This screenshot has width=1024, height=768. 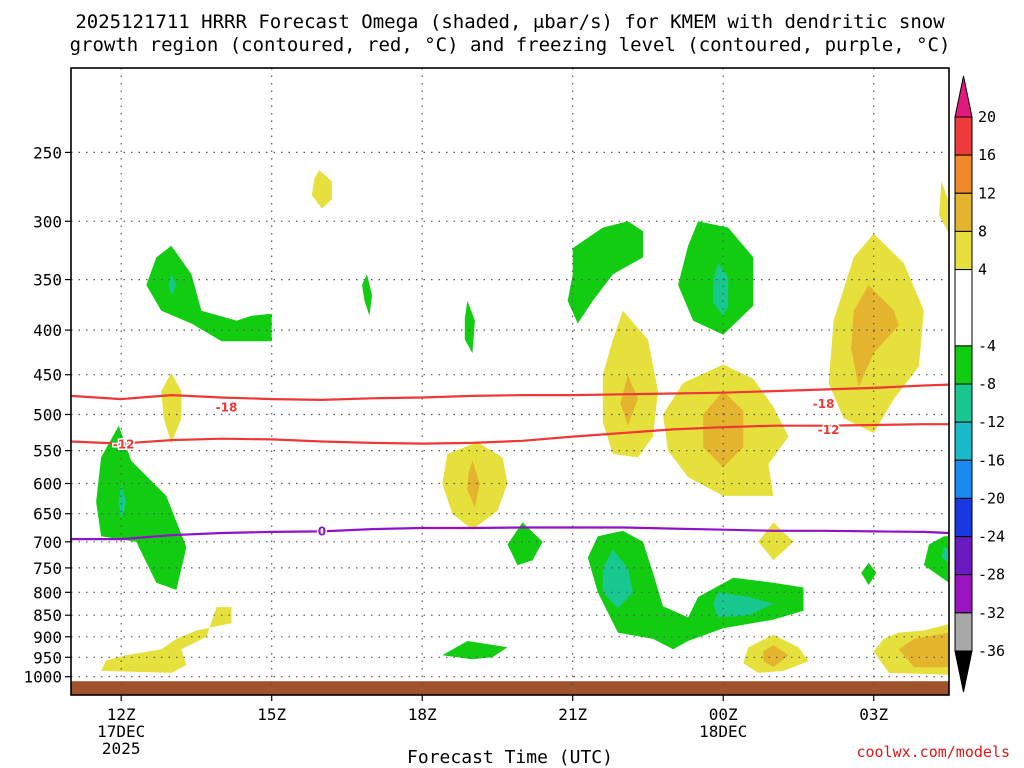 I want to click on y-tick-label-950: 950, so click(x=47, y=657).